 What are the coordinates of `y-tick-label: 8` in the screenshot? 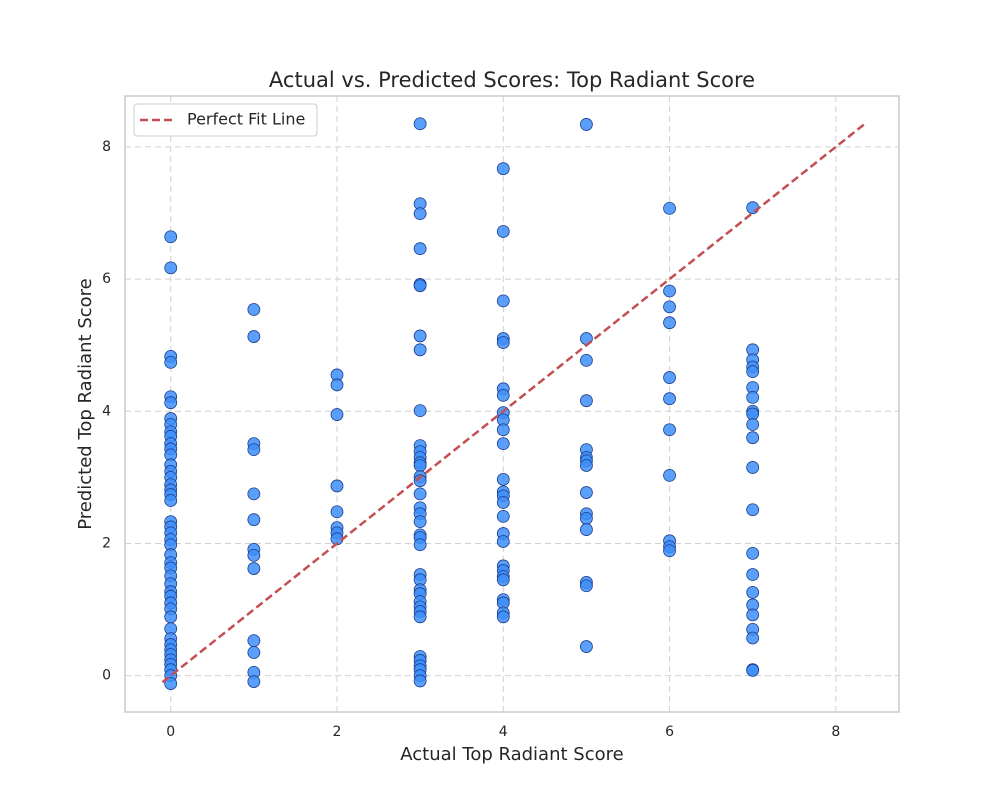 It's located at (106, 147).